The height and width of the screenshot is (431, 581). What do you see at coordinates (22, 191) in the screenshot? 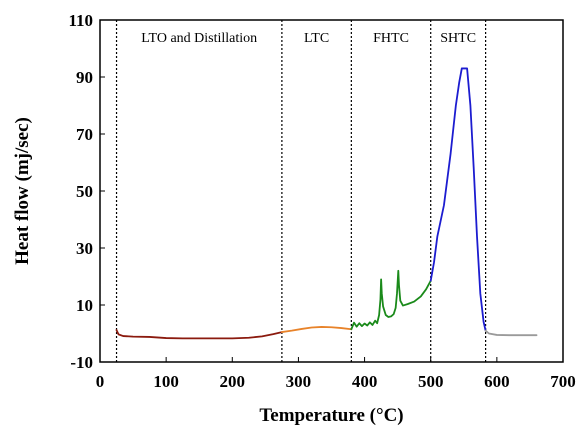
I see `y-axis-title: Heat flow (mj/sec)` at bounding box center [22, 191].